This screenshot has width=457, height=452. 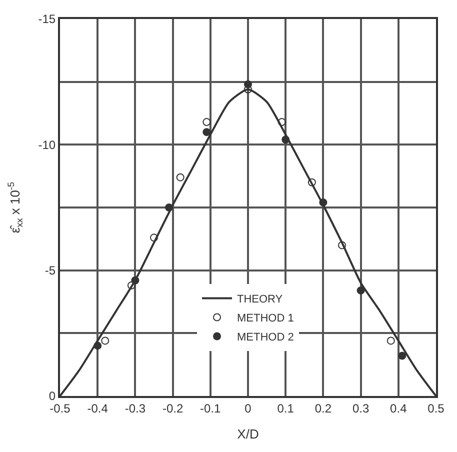 I want to click on x-tick-label: -0.3, so click(x=135, y=408).